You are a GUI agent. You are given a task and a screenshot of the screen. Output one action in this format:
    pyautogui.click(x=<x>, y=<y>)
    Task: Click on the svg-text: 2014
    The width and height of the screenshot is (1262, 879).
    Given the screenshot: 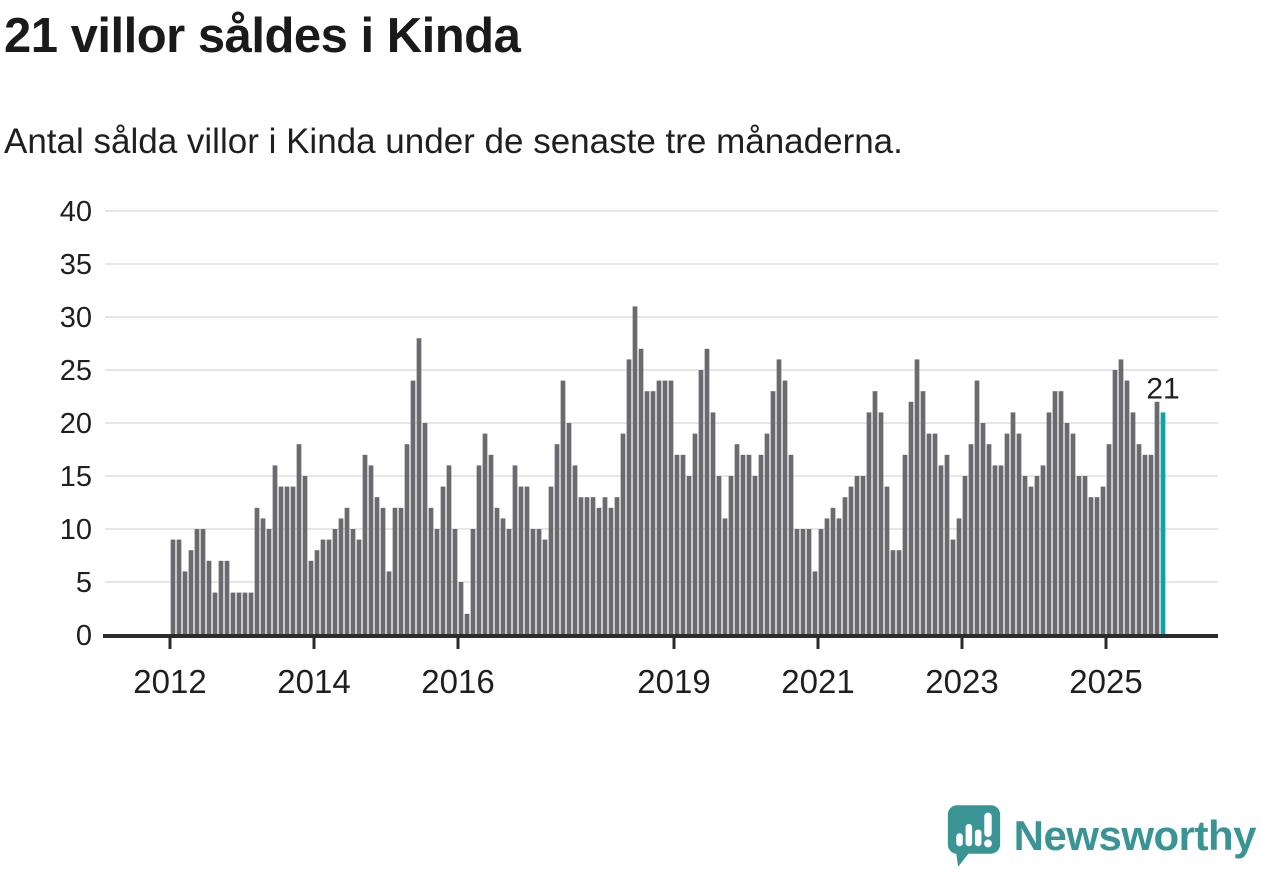 What is the action you would take?
    pyautogui.click(x=313, y=681)
    